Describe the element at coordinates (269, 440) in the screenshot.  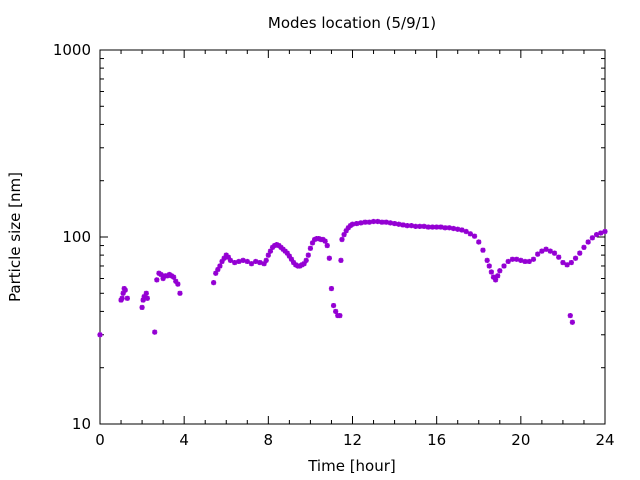
I see `x-tick-label: 8` at that location.